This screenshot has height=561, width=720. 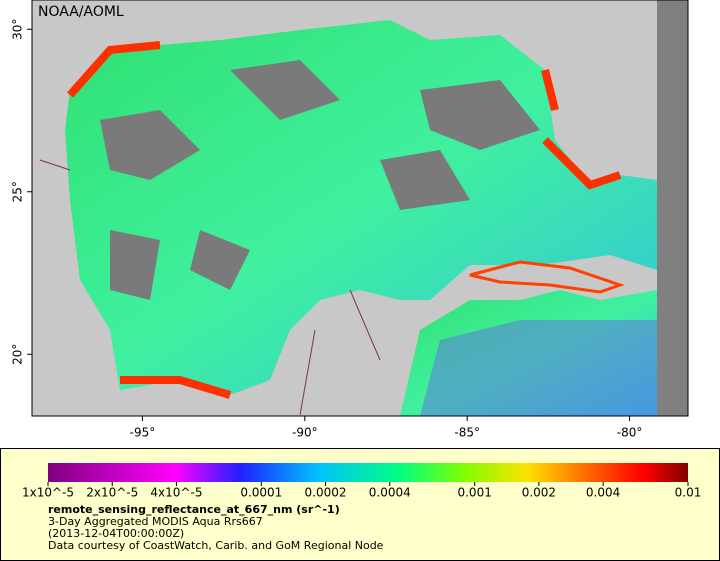 What do you see at coordinates (368, 472) in the screenshot?
I see `colorbar` at bounding box center [368, 472].